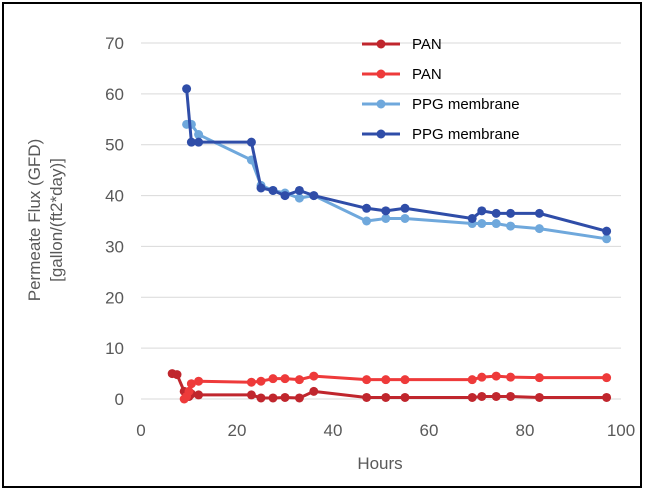 The height and width of the screenshot is (492, 646). What do you see at coordinates (114, 297) in the screenshot?
I see `y-tick-label: 20` at bounding box center [114, 297].